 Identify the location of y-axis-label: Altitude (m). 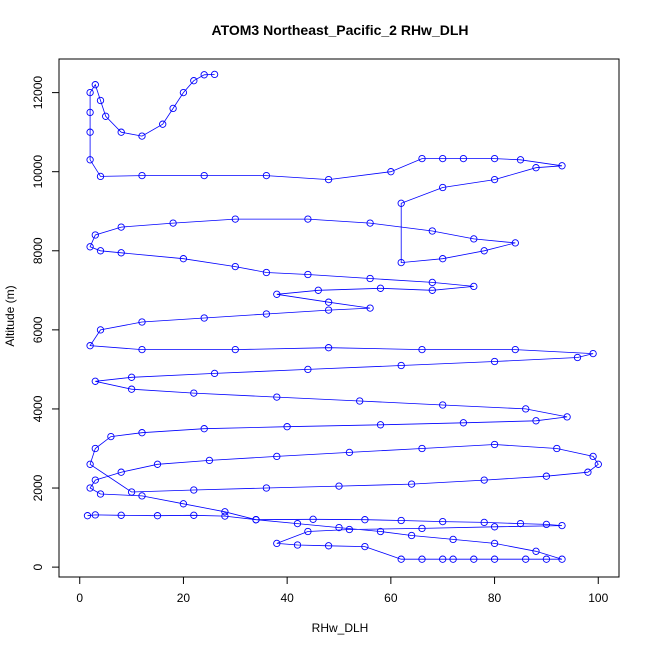
(10, 315).